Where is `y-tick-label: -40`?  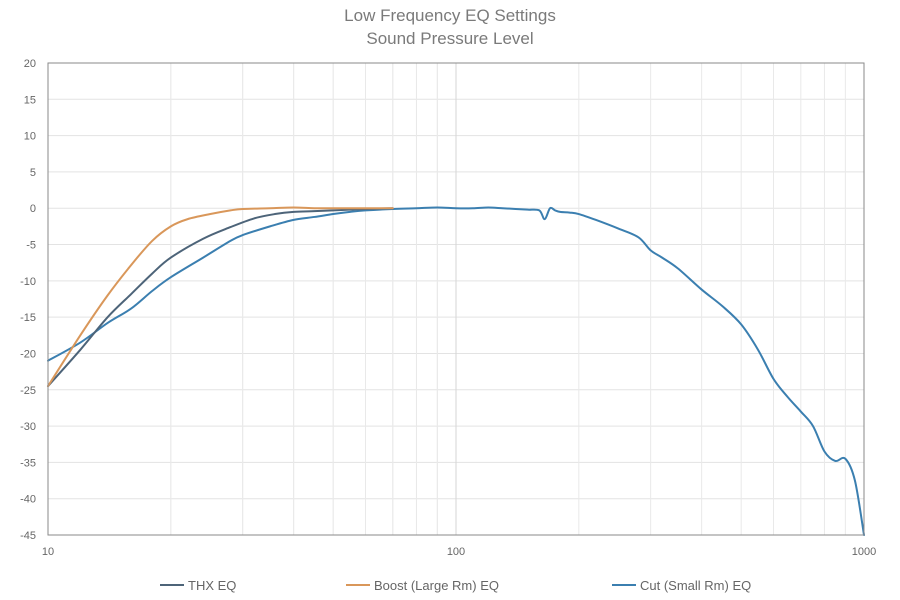 y-tick-label: -40 is located at coordinates (28, 500).